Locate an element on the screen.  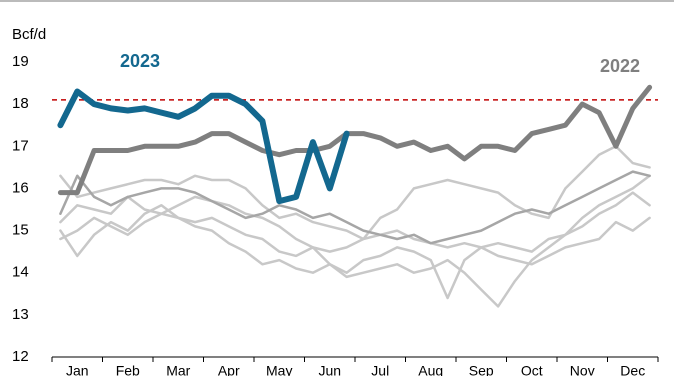
y-tick-label: 17 is located at coordinates (20, 145).